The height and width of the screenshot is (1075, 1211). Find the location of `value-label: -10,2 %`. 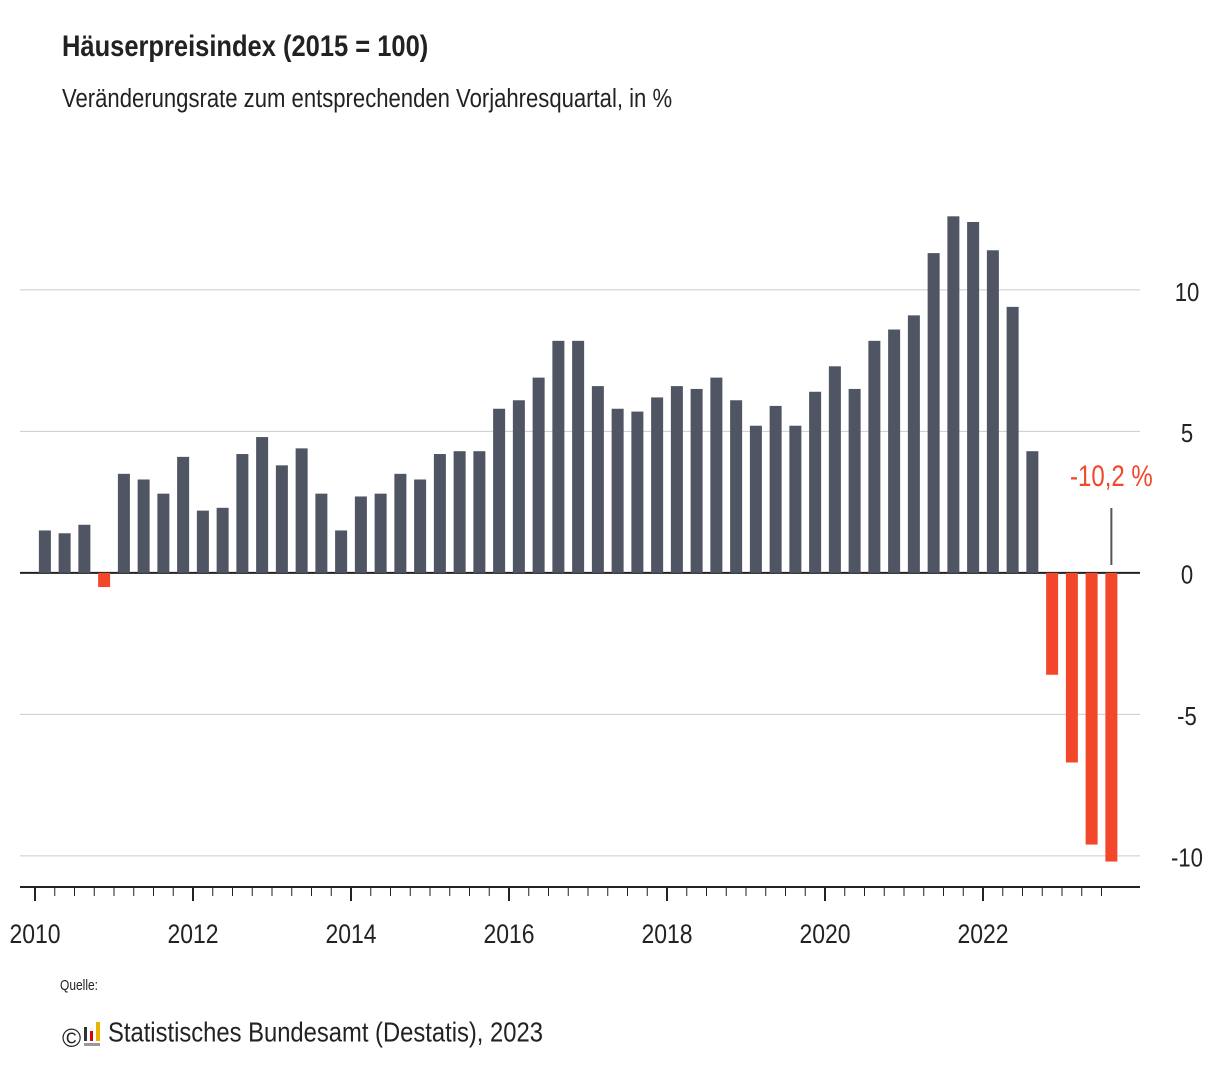

value-label: -10,2 % is located at coordinates (1111, 475).